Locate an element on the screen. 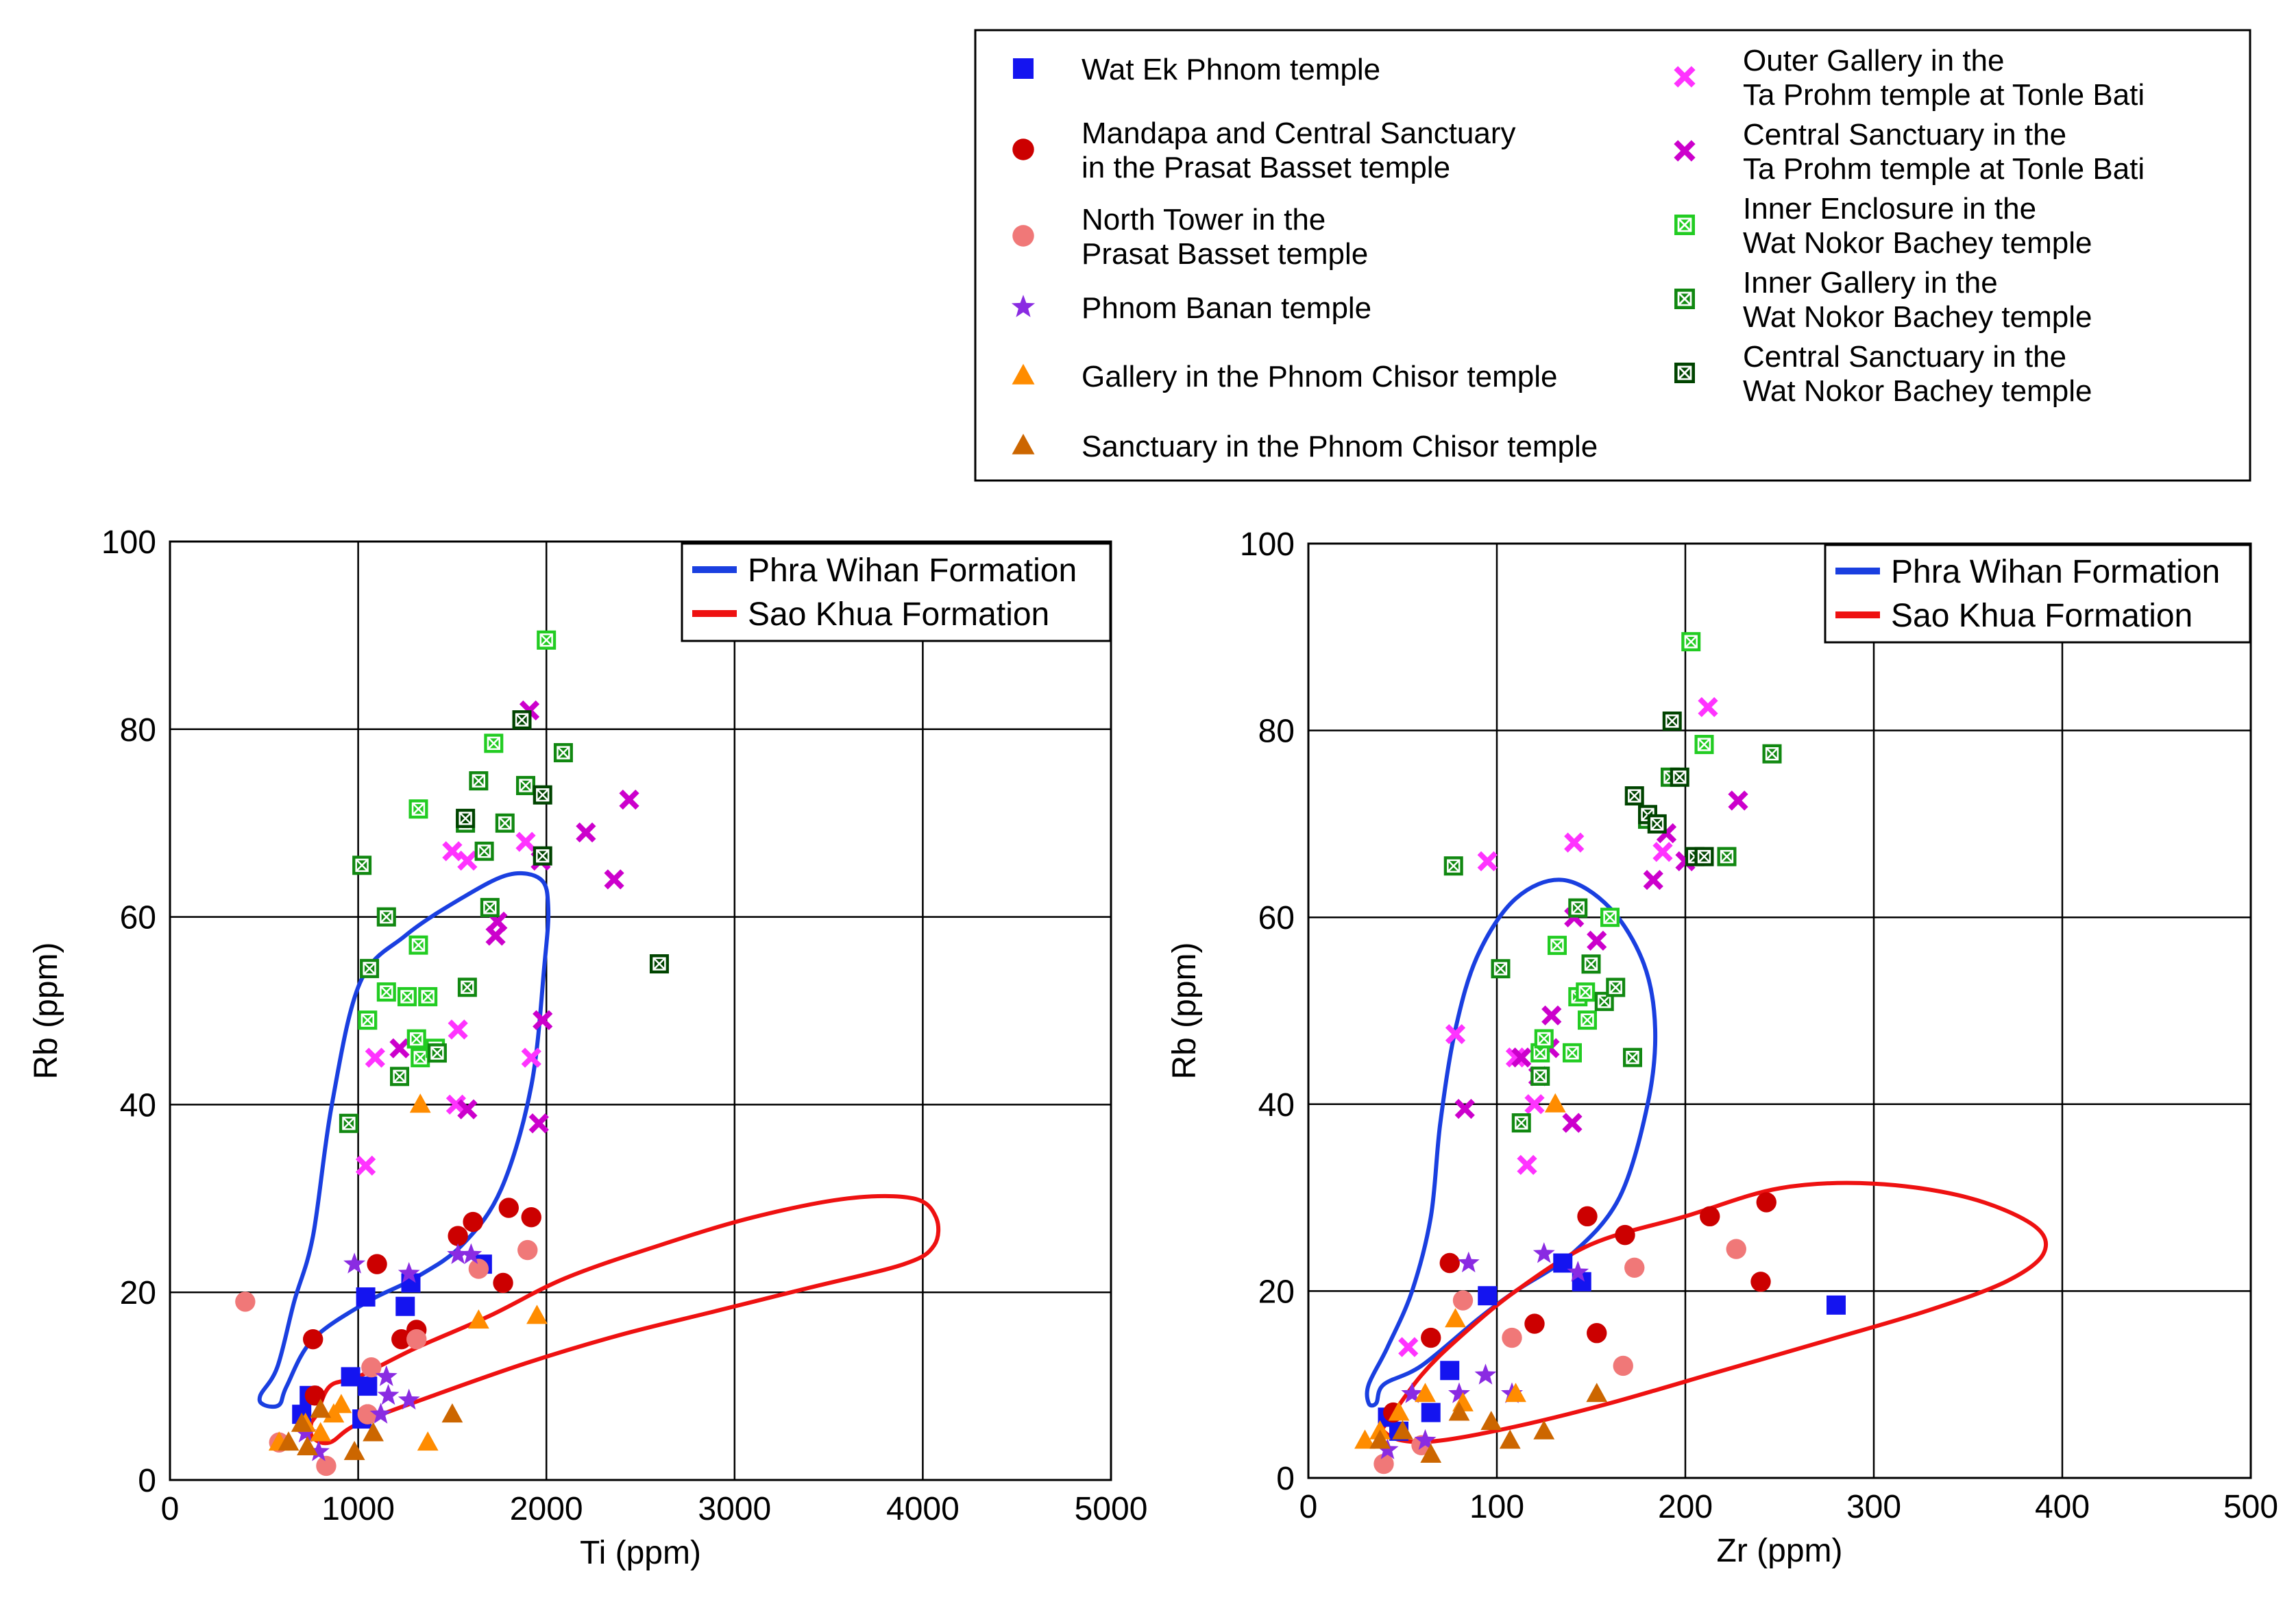  legend-label-mandapa-and-central-sanctuary-in-the-prasat-basset-temple-line1: Mandapa and Central Sanctuary is located at coordinates (1299, 133).